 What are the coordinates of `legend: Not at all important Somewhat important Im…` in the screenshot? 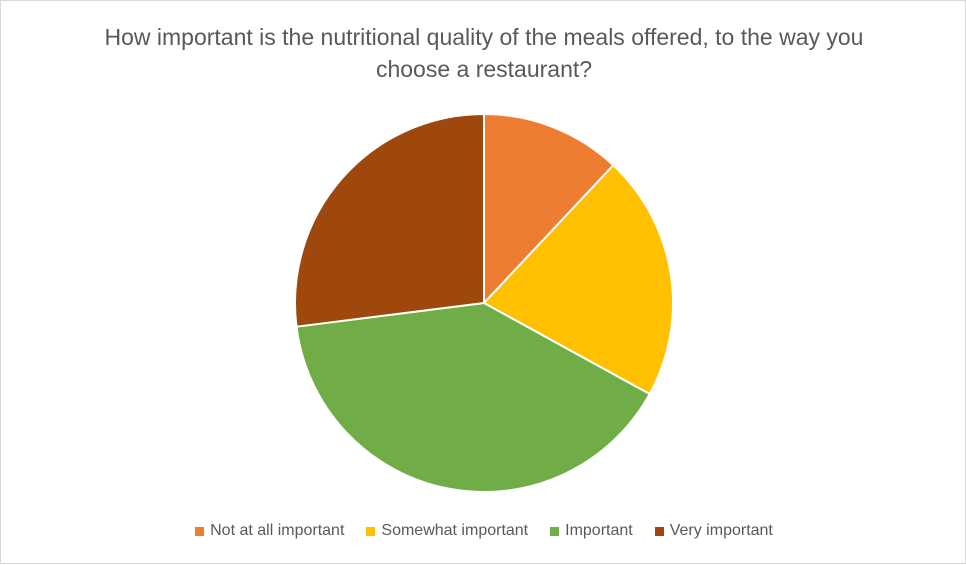 It's located at (483, 531).